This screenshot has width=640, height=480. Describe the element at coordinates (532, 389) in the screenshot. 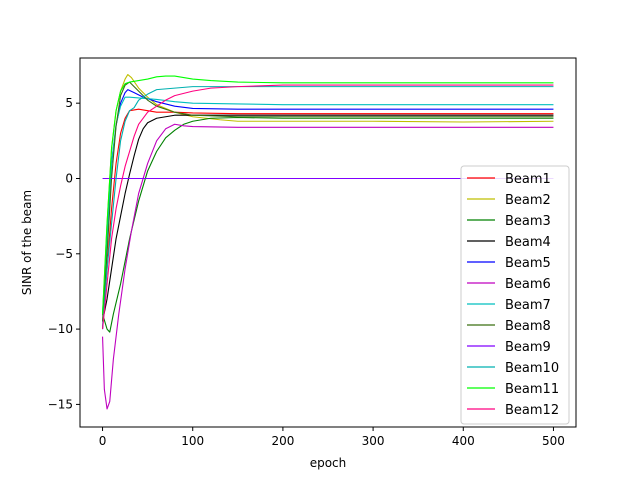

I see `legend-label: Beam11` at that location.